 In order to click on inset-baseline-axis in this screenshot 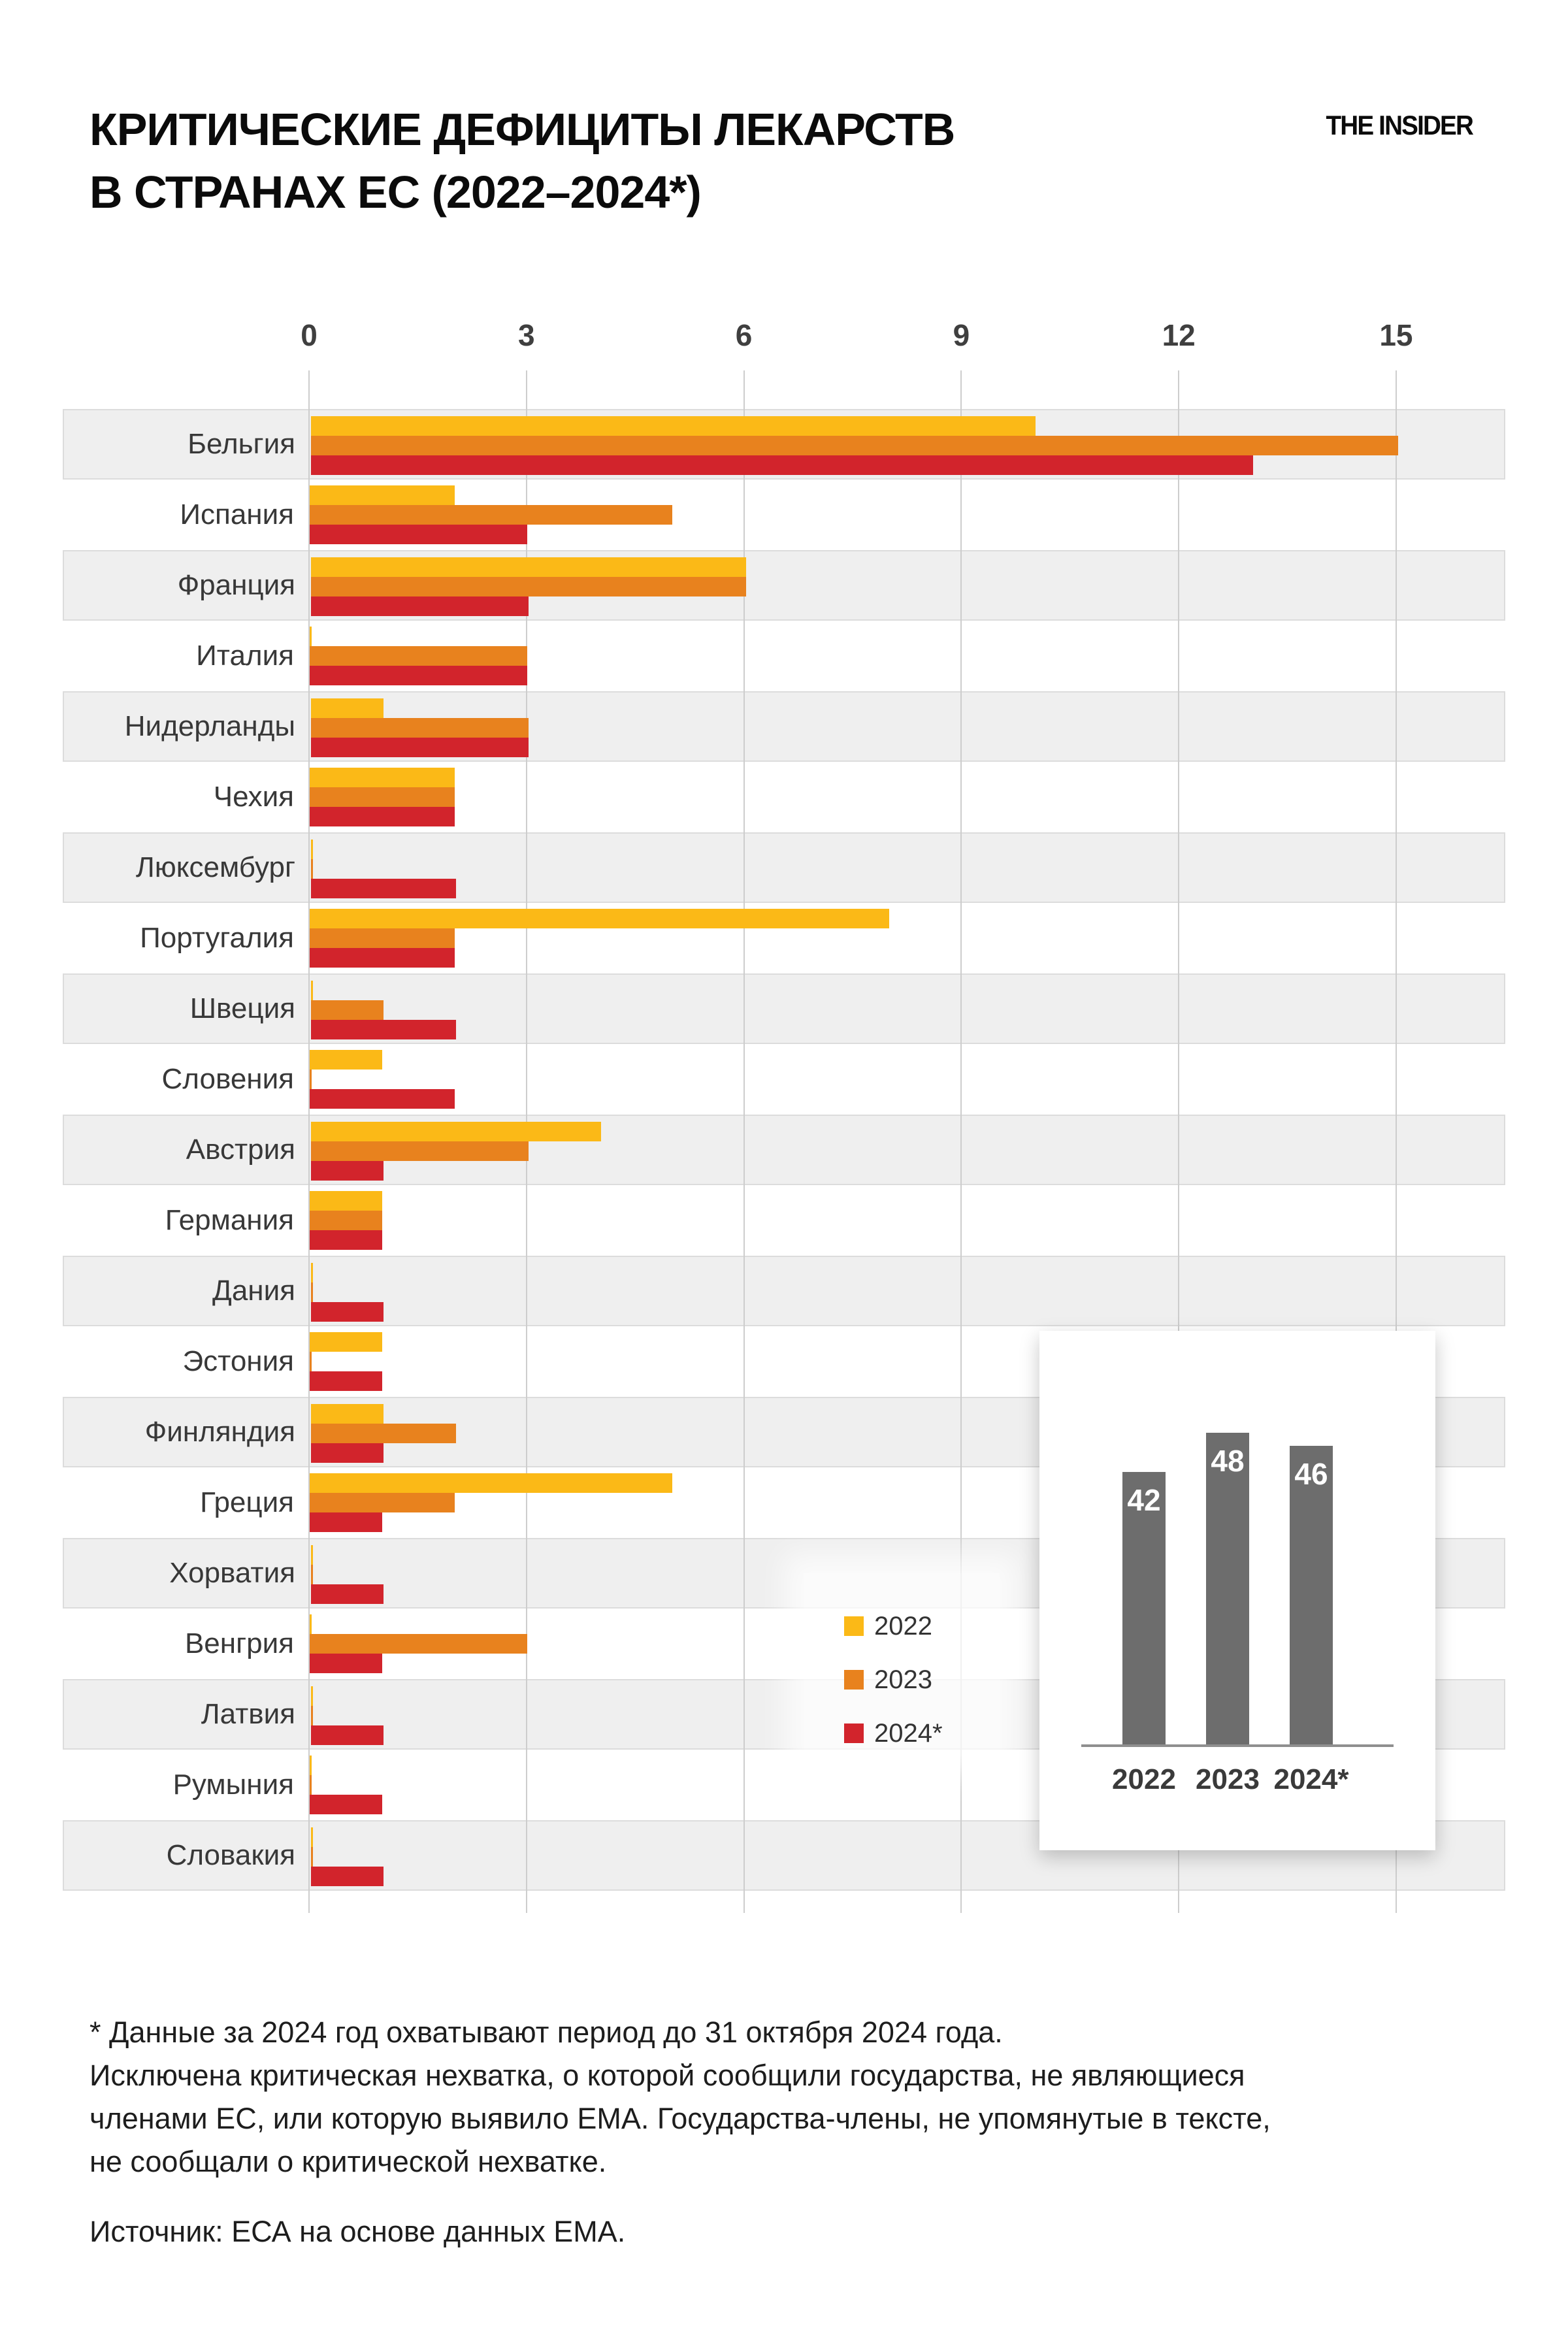, I will do `click(1237, 1745)`.